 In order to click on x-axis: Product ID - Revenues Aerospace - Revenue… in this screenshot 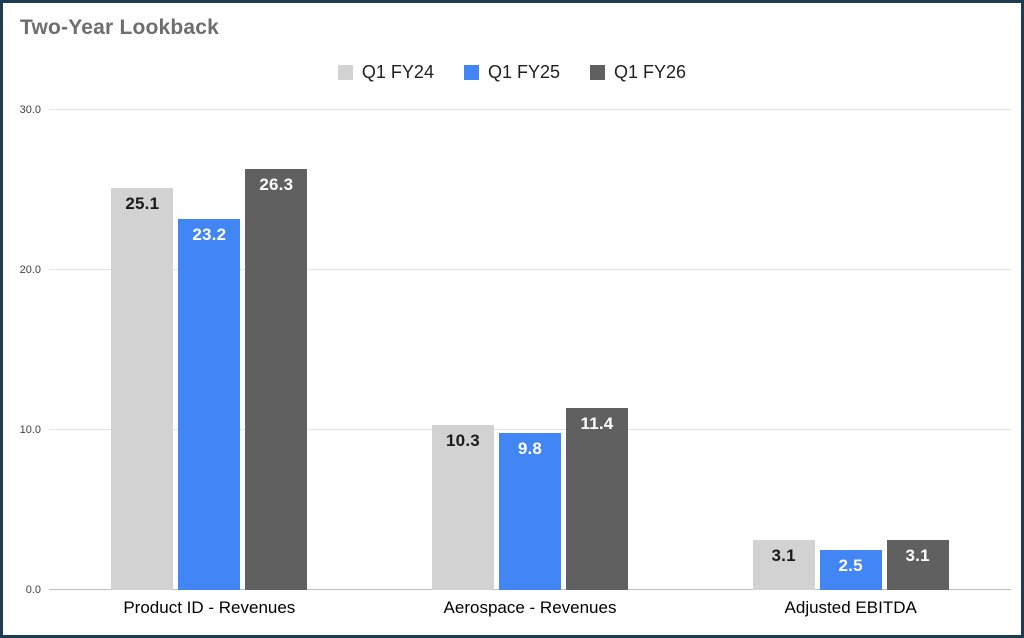, I will do `click(530, 608)`.